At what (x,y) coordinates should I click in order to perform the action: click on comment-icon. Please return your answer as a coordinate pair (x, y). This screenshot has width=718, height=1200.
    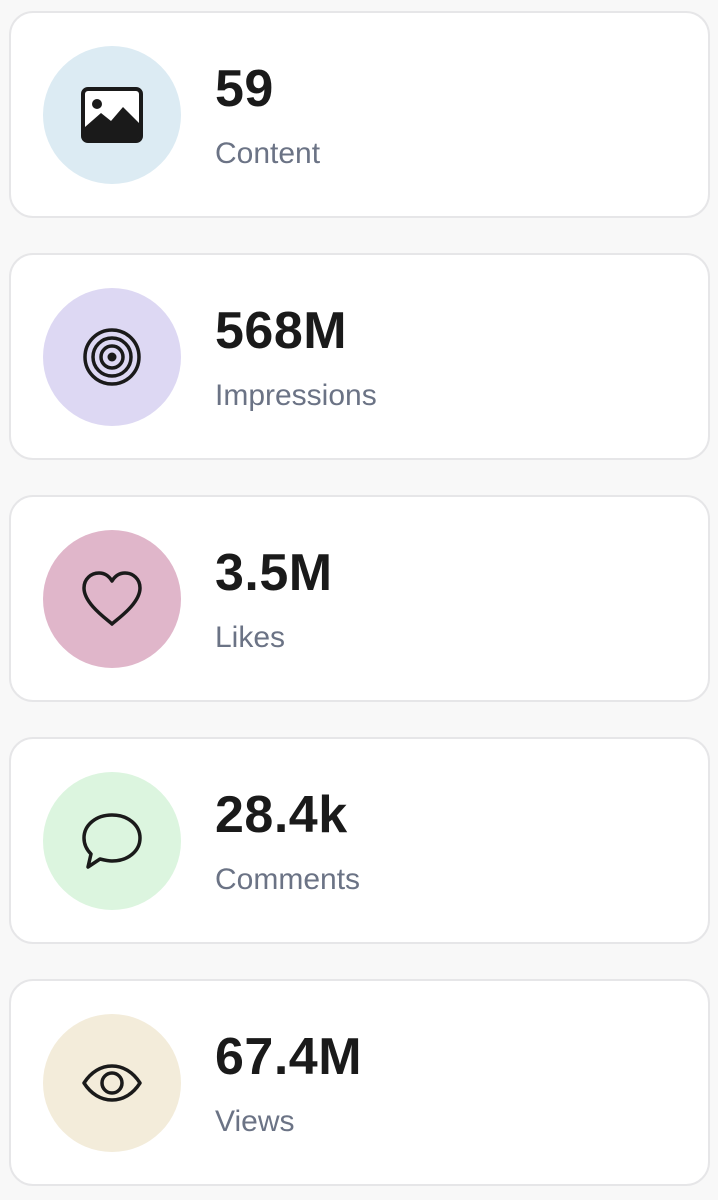
    Looking at the image, I should click on (112, 841).